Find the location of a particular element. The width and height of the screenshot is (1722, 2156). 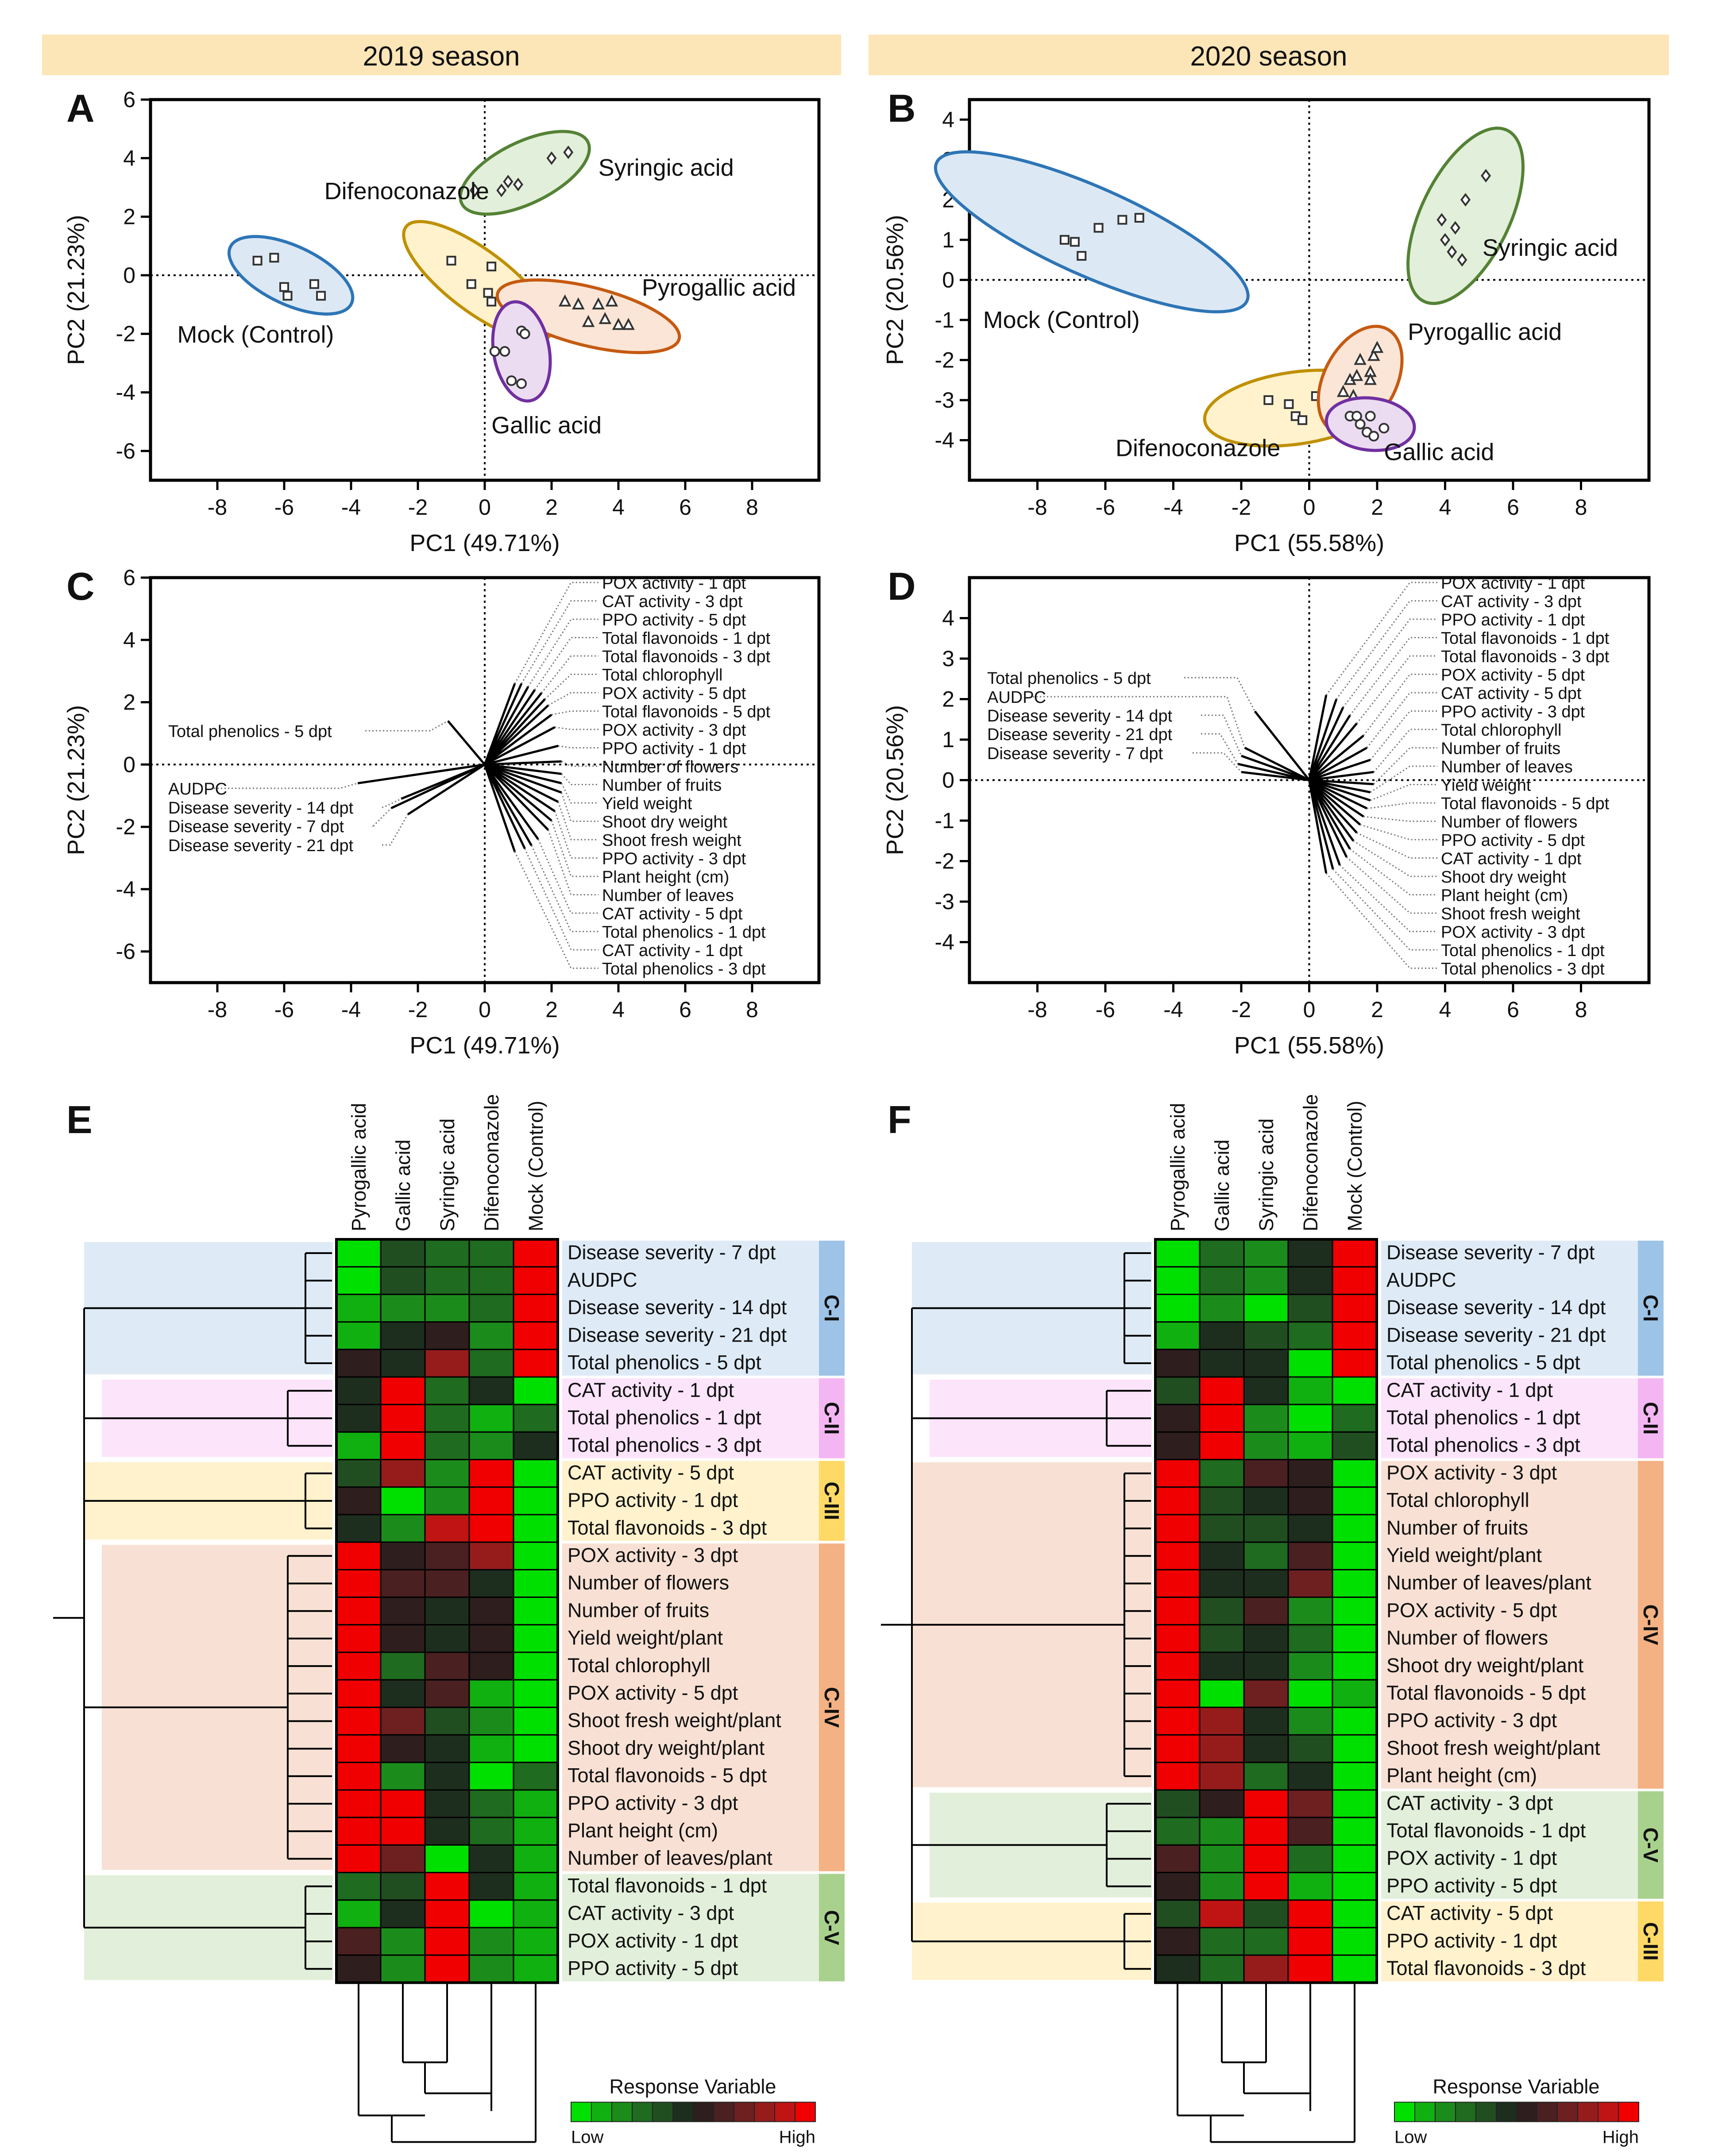

x-tick-label: 6 is located at coordinates (1513, 1009).